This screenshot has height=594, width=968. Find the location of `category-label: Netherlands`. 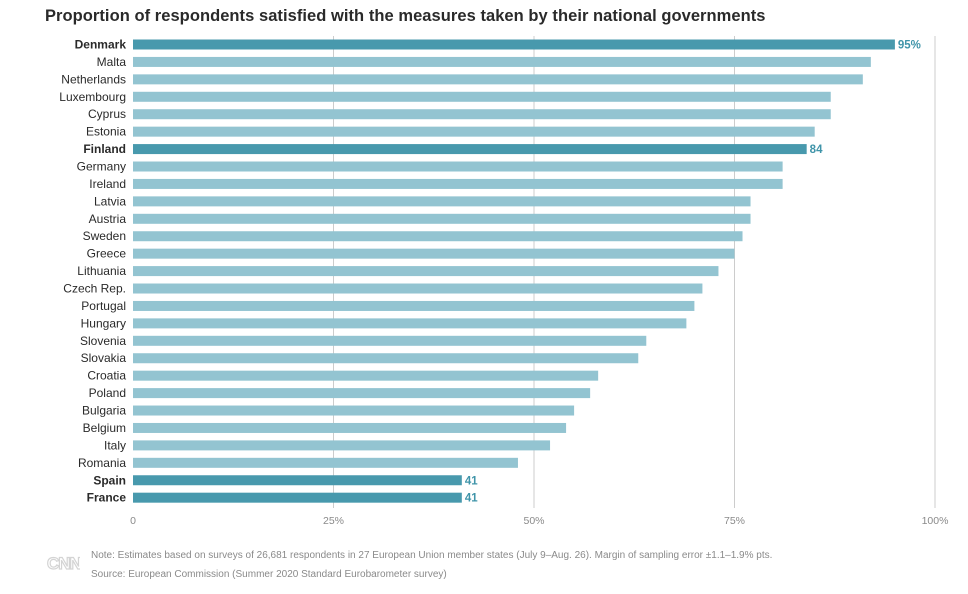

category-label: Netherlands is located at coordinates (93, 79).